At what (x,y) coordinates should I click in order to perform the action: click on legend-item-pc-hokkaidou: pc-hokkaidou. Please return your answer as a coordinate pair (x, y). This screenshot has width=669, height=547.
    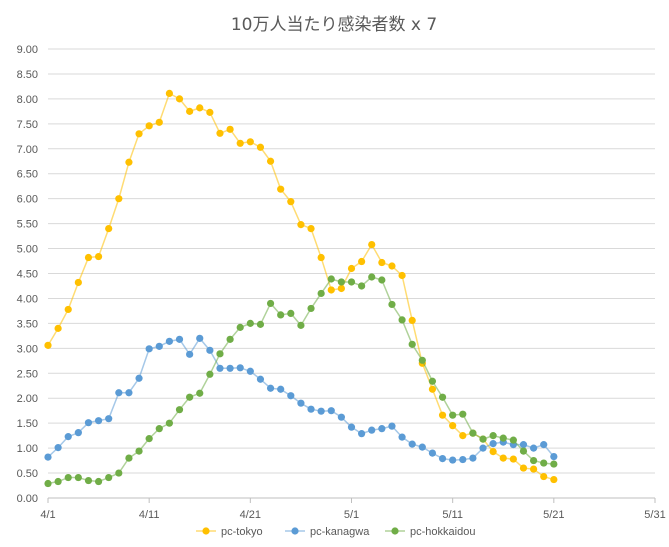
    Looking at the image, I should click on (430, 532).